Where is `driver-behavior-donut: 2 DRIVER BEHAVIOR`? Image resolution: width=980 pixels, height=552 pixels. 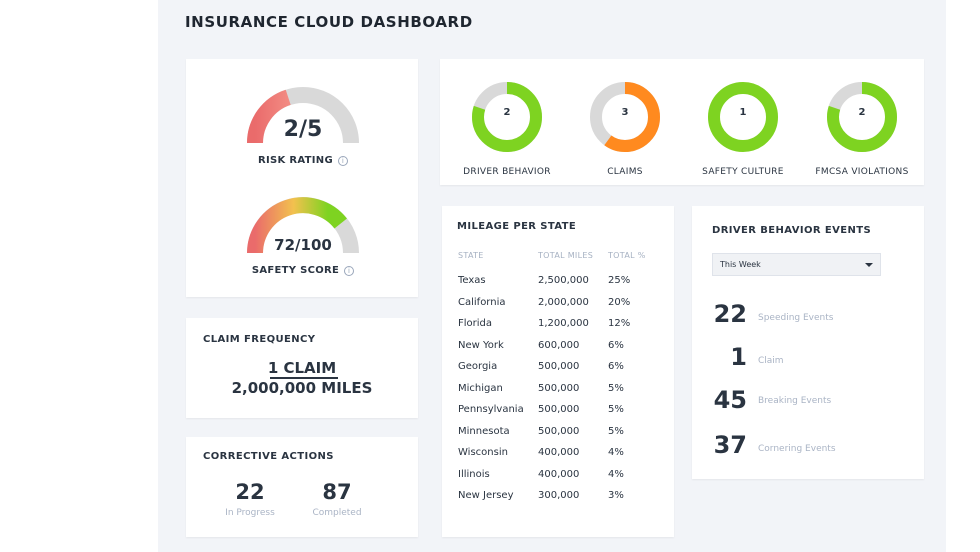
driver-behavior-donut: 2 DRIVER BEHAVIOR is located at coordinates (507, 129).